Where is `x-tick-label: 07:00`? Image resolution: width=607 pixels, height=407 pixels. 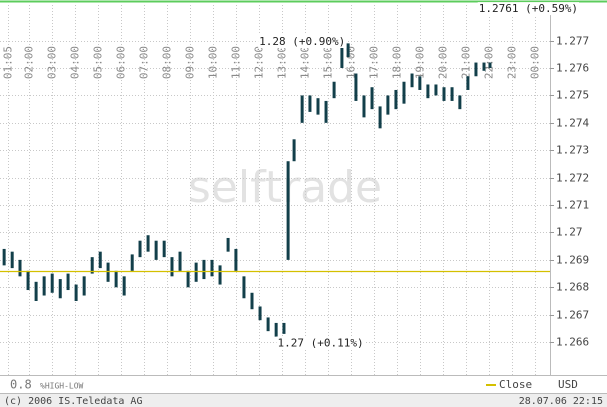
x-tick-label: 07:00 is located at coordinates (144, 62).